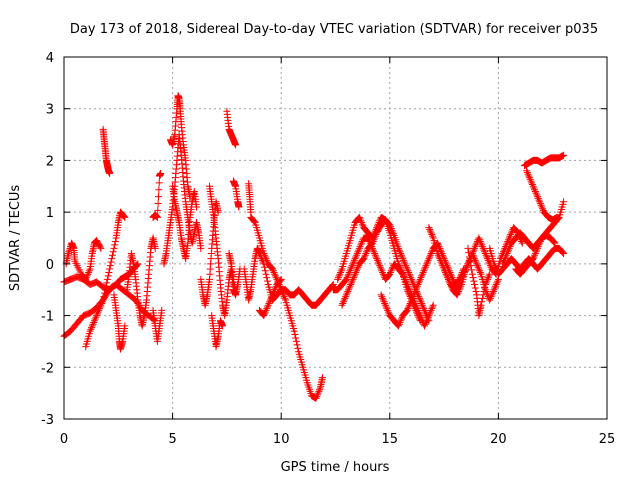 The image size is (640, 480). I want to click on y-axis-label: SDTVAR / TECUs, so click(15, 238).